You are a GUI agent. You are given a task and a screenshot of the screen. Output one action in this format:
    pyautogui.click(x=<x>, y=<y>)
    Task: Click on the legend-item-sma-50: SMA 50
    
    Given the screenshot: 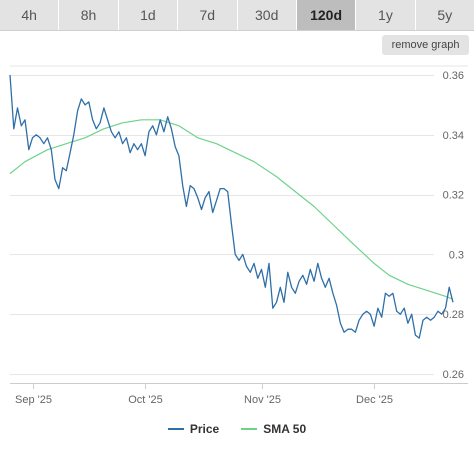 What is the action you would take?
    pyautogui.click(x=273, y=429)
    